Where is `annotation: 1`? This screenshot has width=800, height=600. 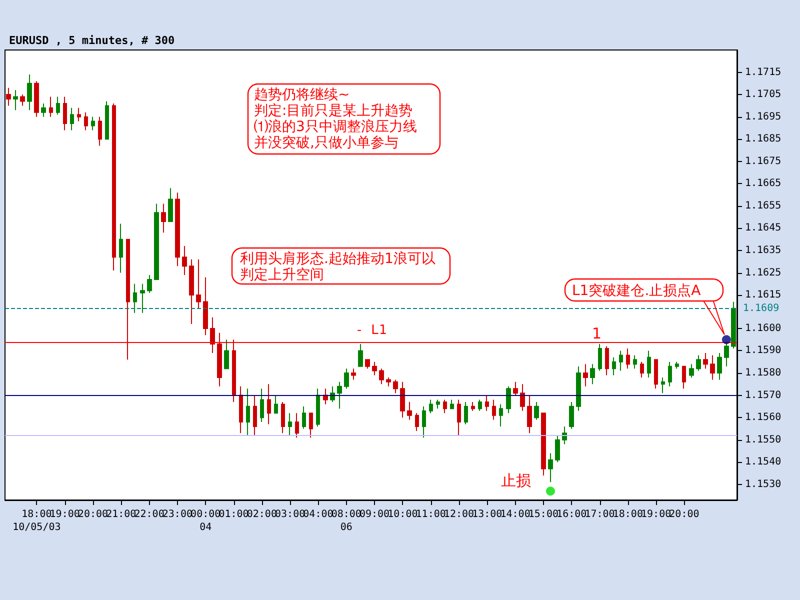 annotation: 1 is located at coordinates (597, 333).